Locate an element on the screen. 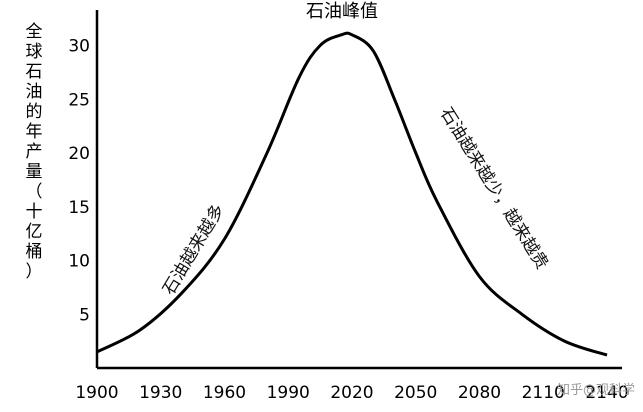 The height and width of the screenshot is (412, 643). right-annotation: 石油越来越少，越来越贵 is located at coordinates (494, 188).